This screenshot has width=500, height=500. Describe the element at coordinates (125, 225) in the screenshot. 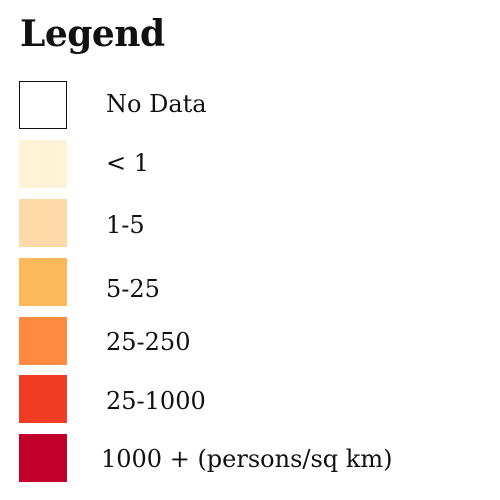

I see `label-1-5: 1-5` at that location.